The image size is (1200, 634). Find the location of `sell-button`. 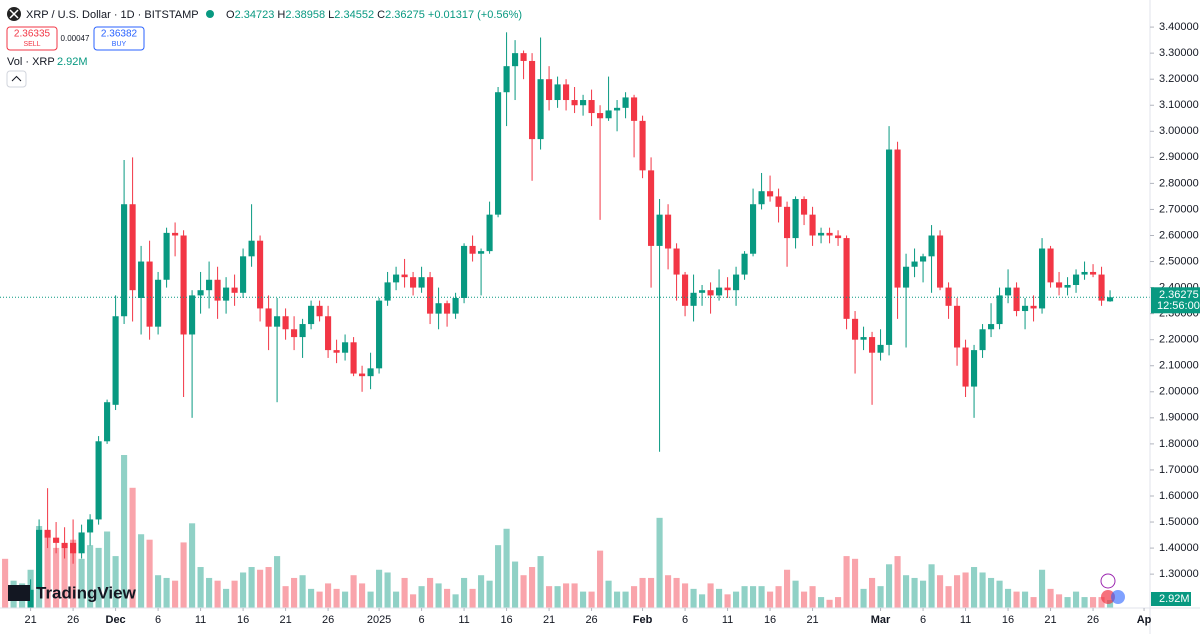

sell-button is located at coordinates (32, 38).